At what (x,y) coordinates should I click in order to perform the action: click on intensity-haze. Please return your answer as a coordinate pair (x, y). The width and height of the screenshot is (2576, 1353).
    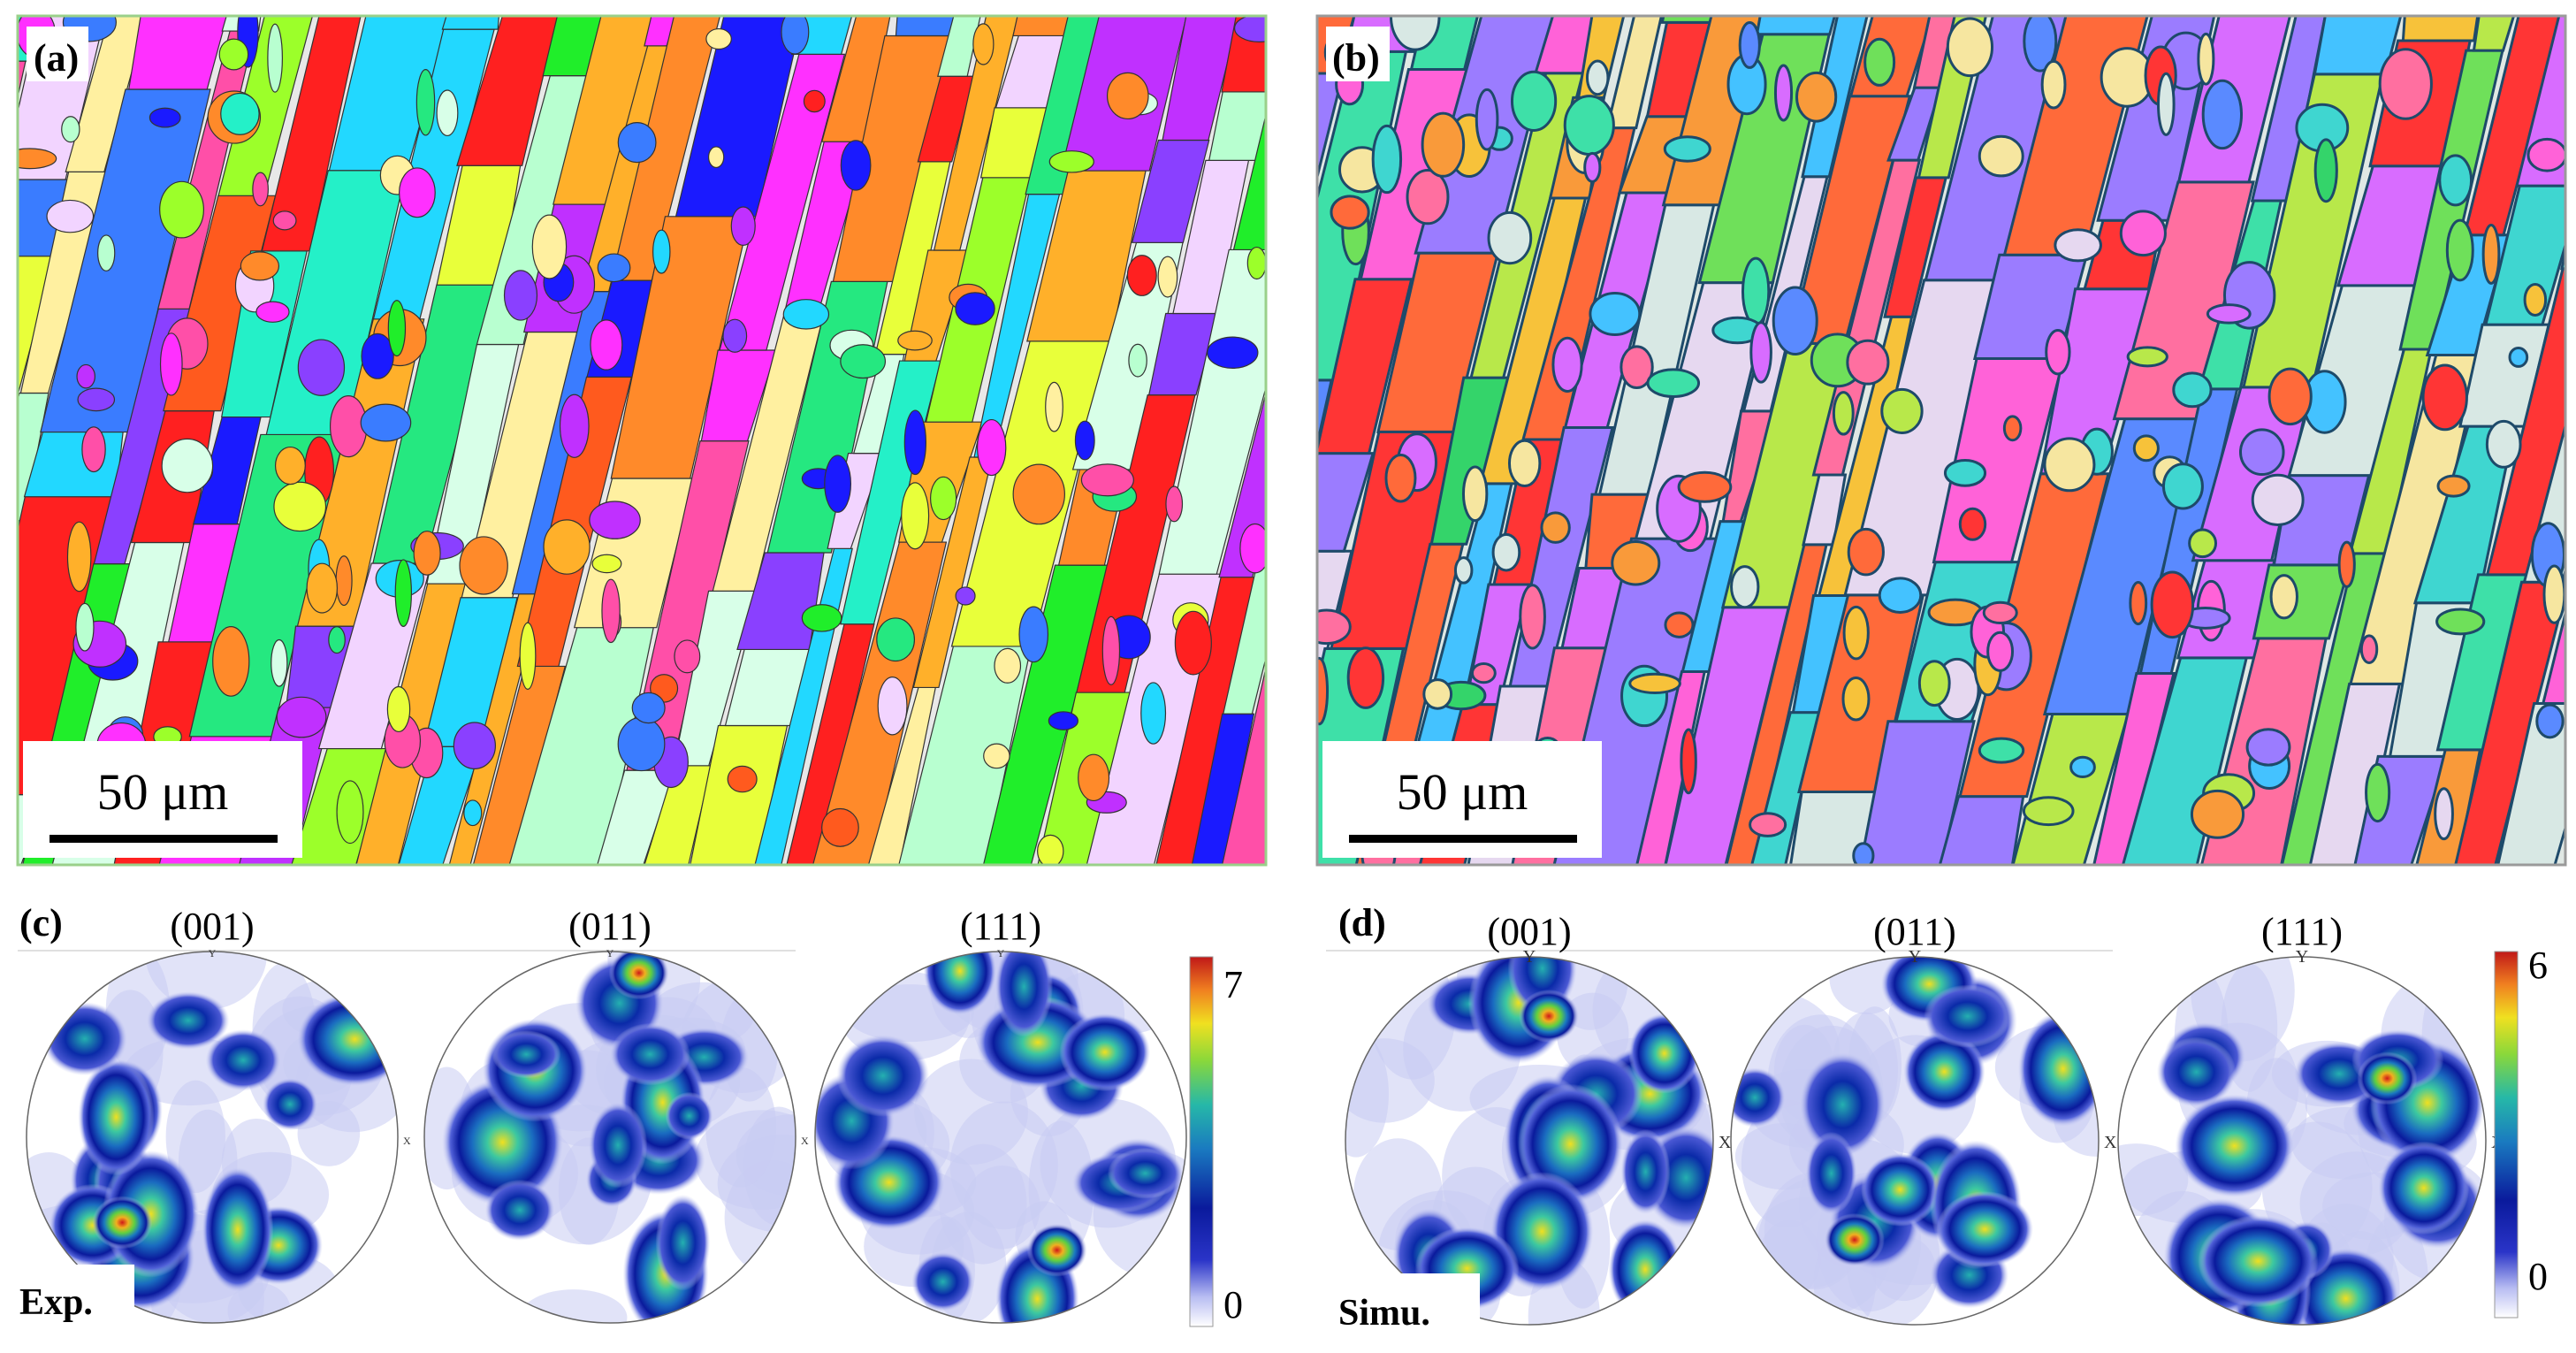
    Looking at the image, I should click on (1390, 1080).